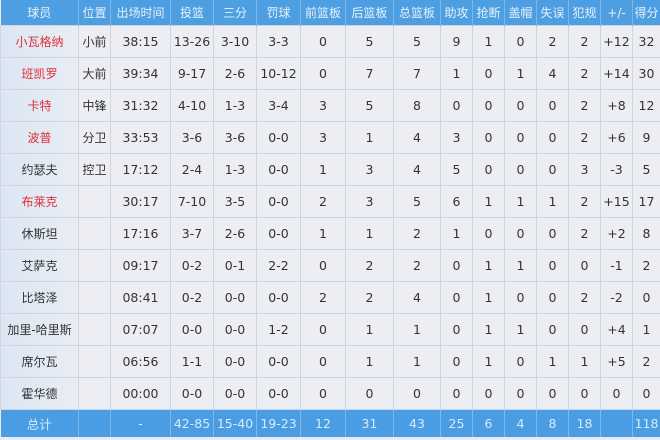  Describe the element at coordinates (39, 233) in the screenshot. I see `player-name: 休斯坦` at that location.